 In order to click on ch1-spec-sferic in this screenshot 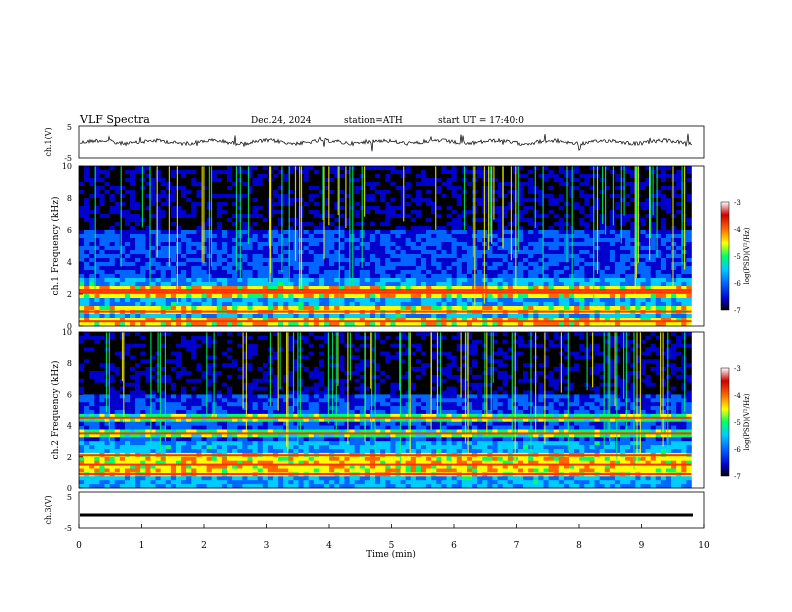, I will do `click(436, 198)`.